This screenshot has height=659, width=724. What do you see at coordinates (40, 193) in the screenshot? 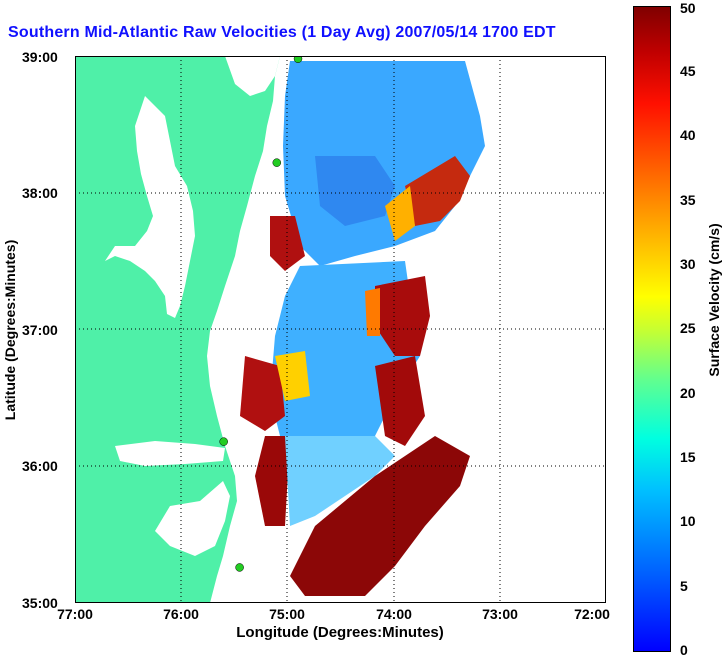
I see `y-tick-label: 38:00` at bounding box center [40, 193].